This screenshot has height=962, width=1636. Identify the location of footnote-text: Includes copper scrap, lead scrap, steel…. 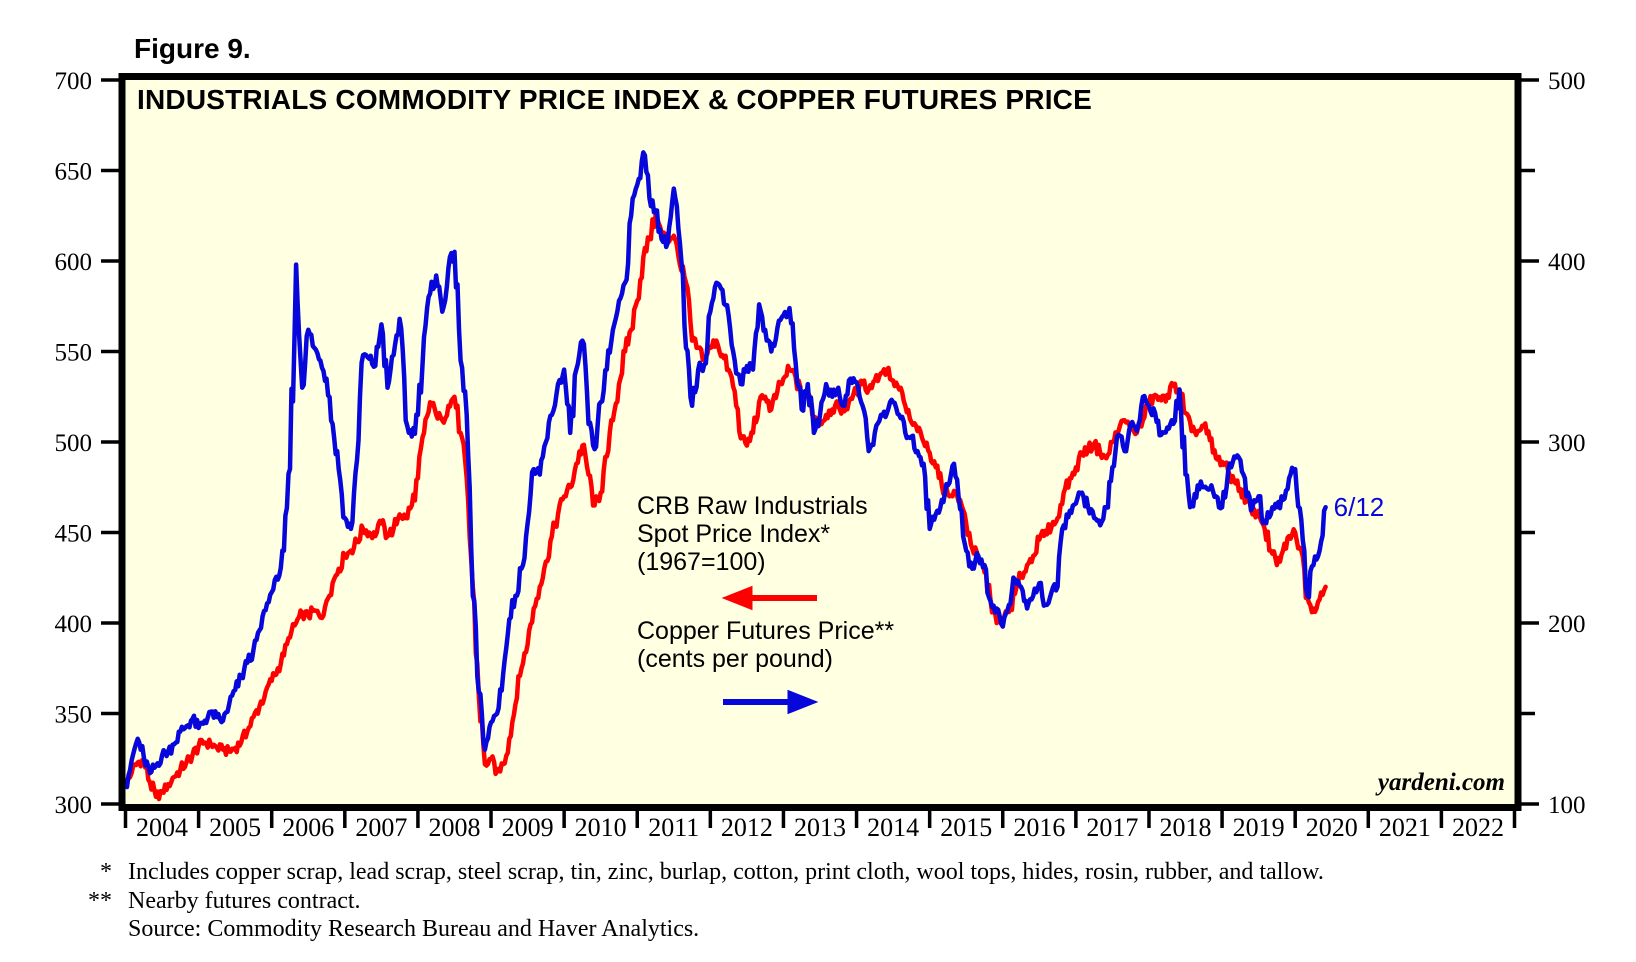
(726, 872).